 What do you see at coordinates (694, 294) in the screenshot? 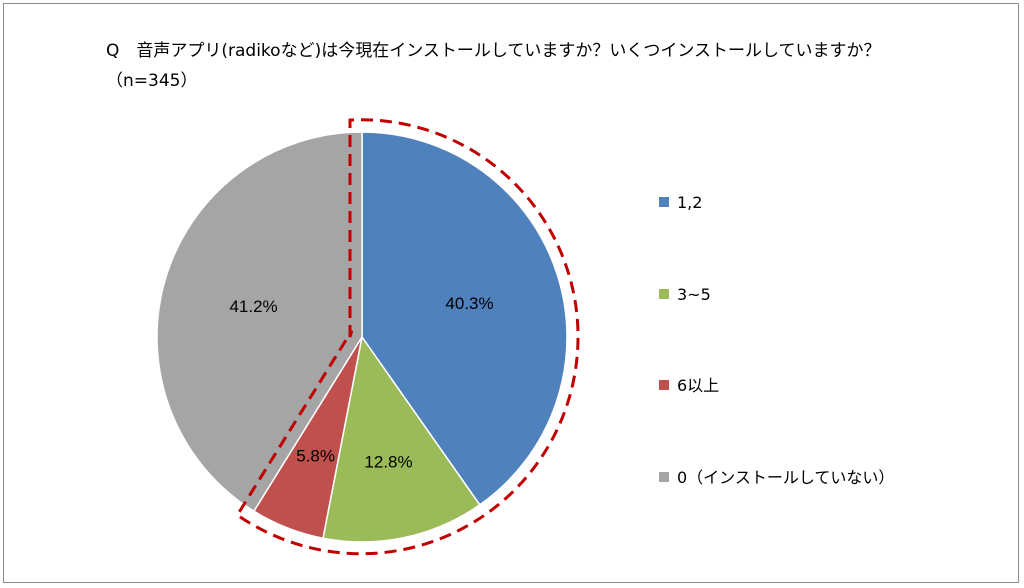
I see `legend-label: 3~5` at bounding box center [694, 294].